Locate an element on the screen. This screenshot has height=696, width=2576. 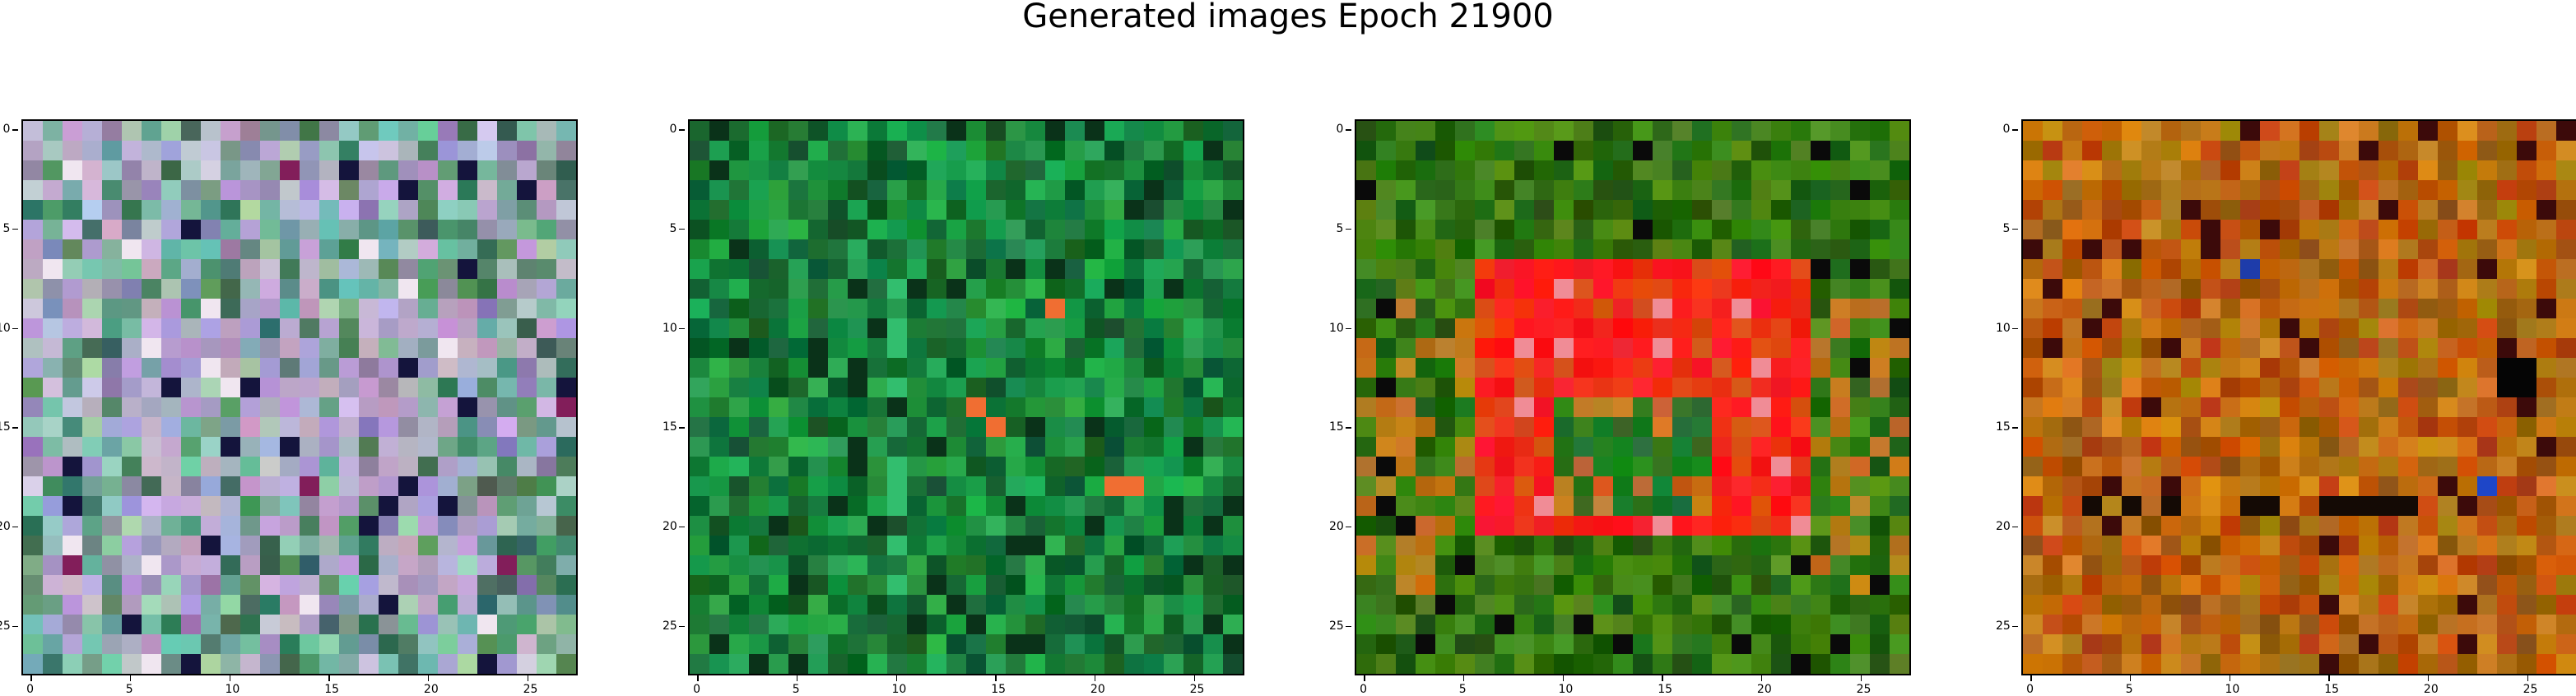
figure-title: Generated images Epoch 21900 is located at coordinates (1288, 16).